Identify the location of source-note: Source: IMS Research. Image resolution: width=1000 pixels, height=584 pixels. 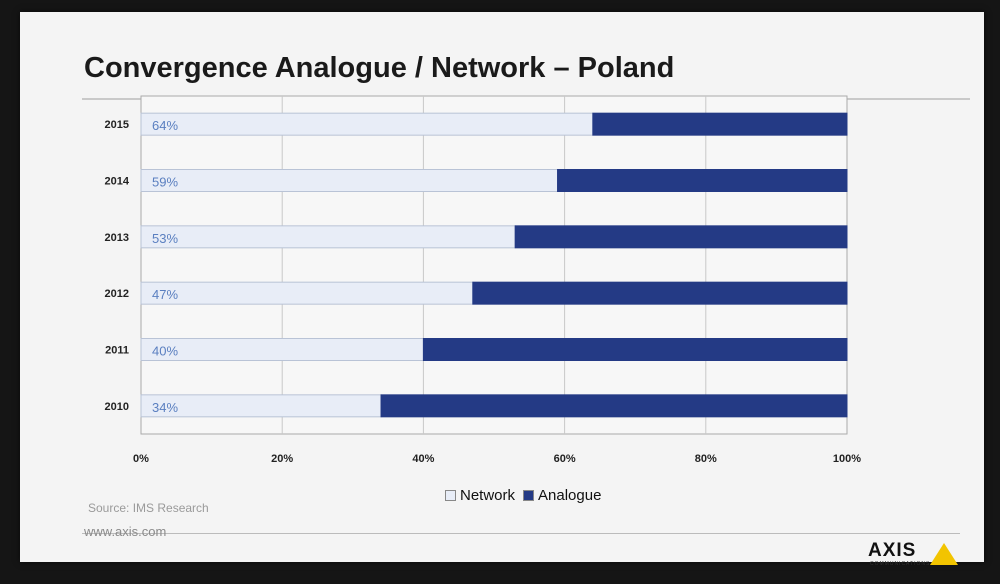
(148, 508).